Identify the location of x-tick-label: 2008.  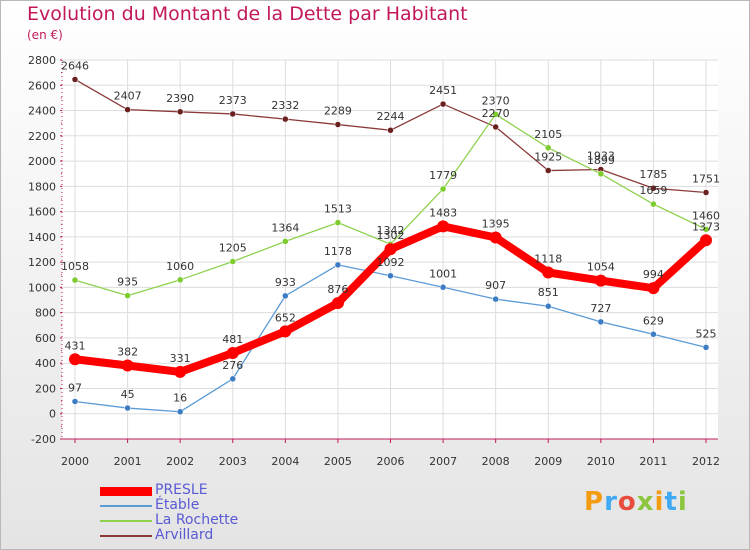
(496, 461).